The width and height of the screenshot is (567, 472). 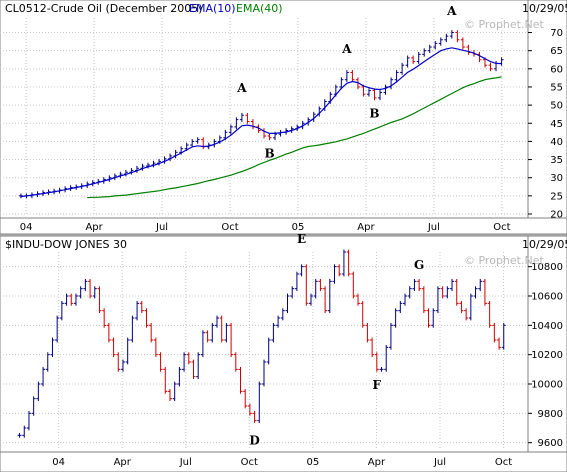 What do you see at coordinates (265, 227) in the screenshot?
I see `price-xaxis-labels: 04 Apr Jul Oct 05 Apr Jul Oct` at bounding box center [265, 227].